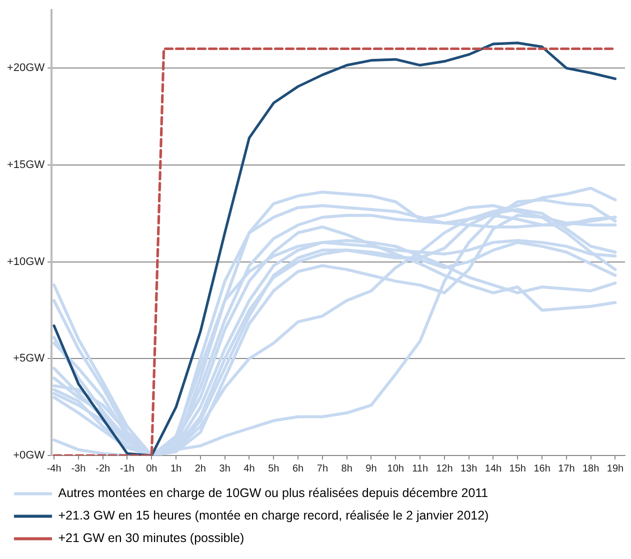  What do you see at coordinates (29, 456) in the screenshot?
I see `y-tick-label: +0GW` at bounding box center [29, 456].